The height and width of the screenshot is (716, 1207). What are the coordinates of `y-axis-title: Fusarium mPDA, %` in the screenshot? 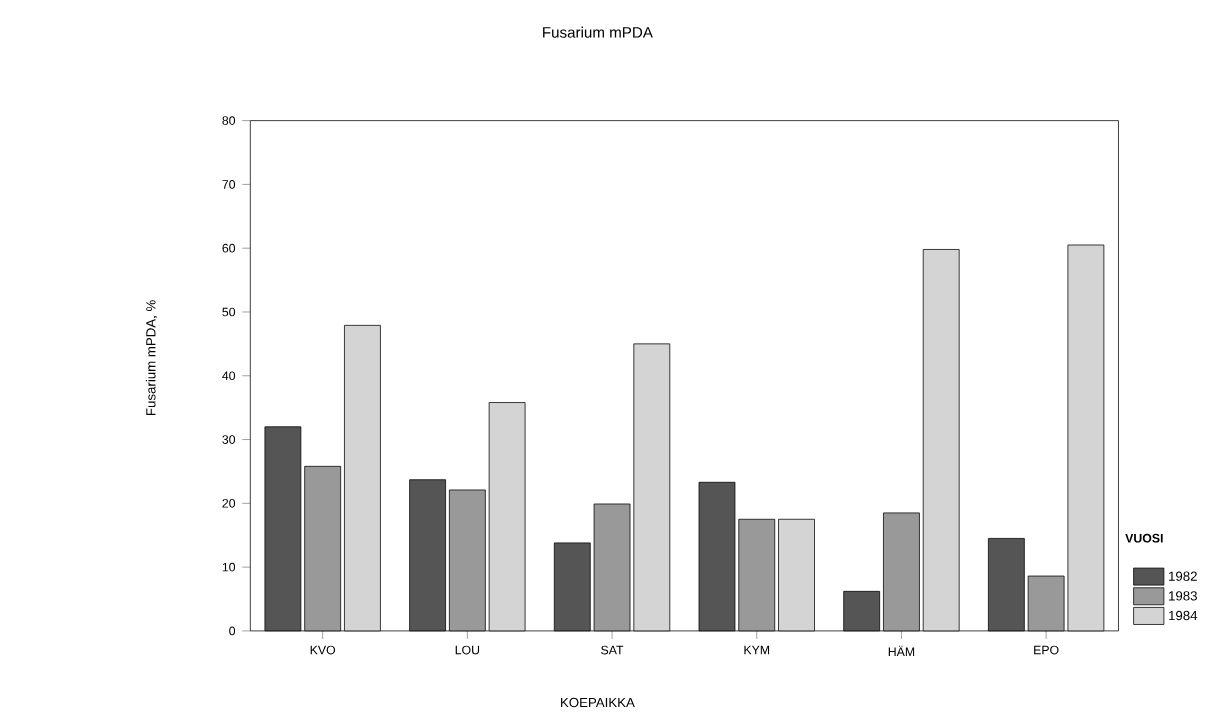 It's located at (151, 358).